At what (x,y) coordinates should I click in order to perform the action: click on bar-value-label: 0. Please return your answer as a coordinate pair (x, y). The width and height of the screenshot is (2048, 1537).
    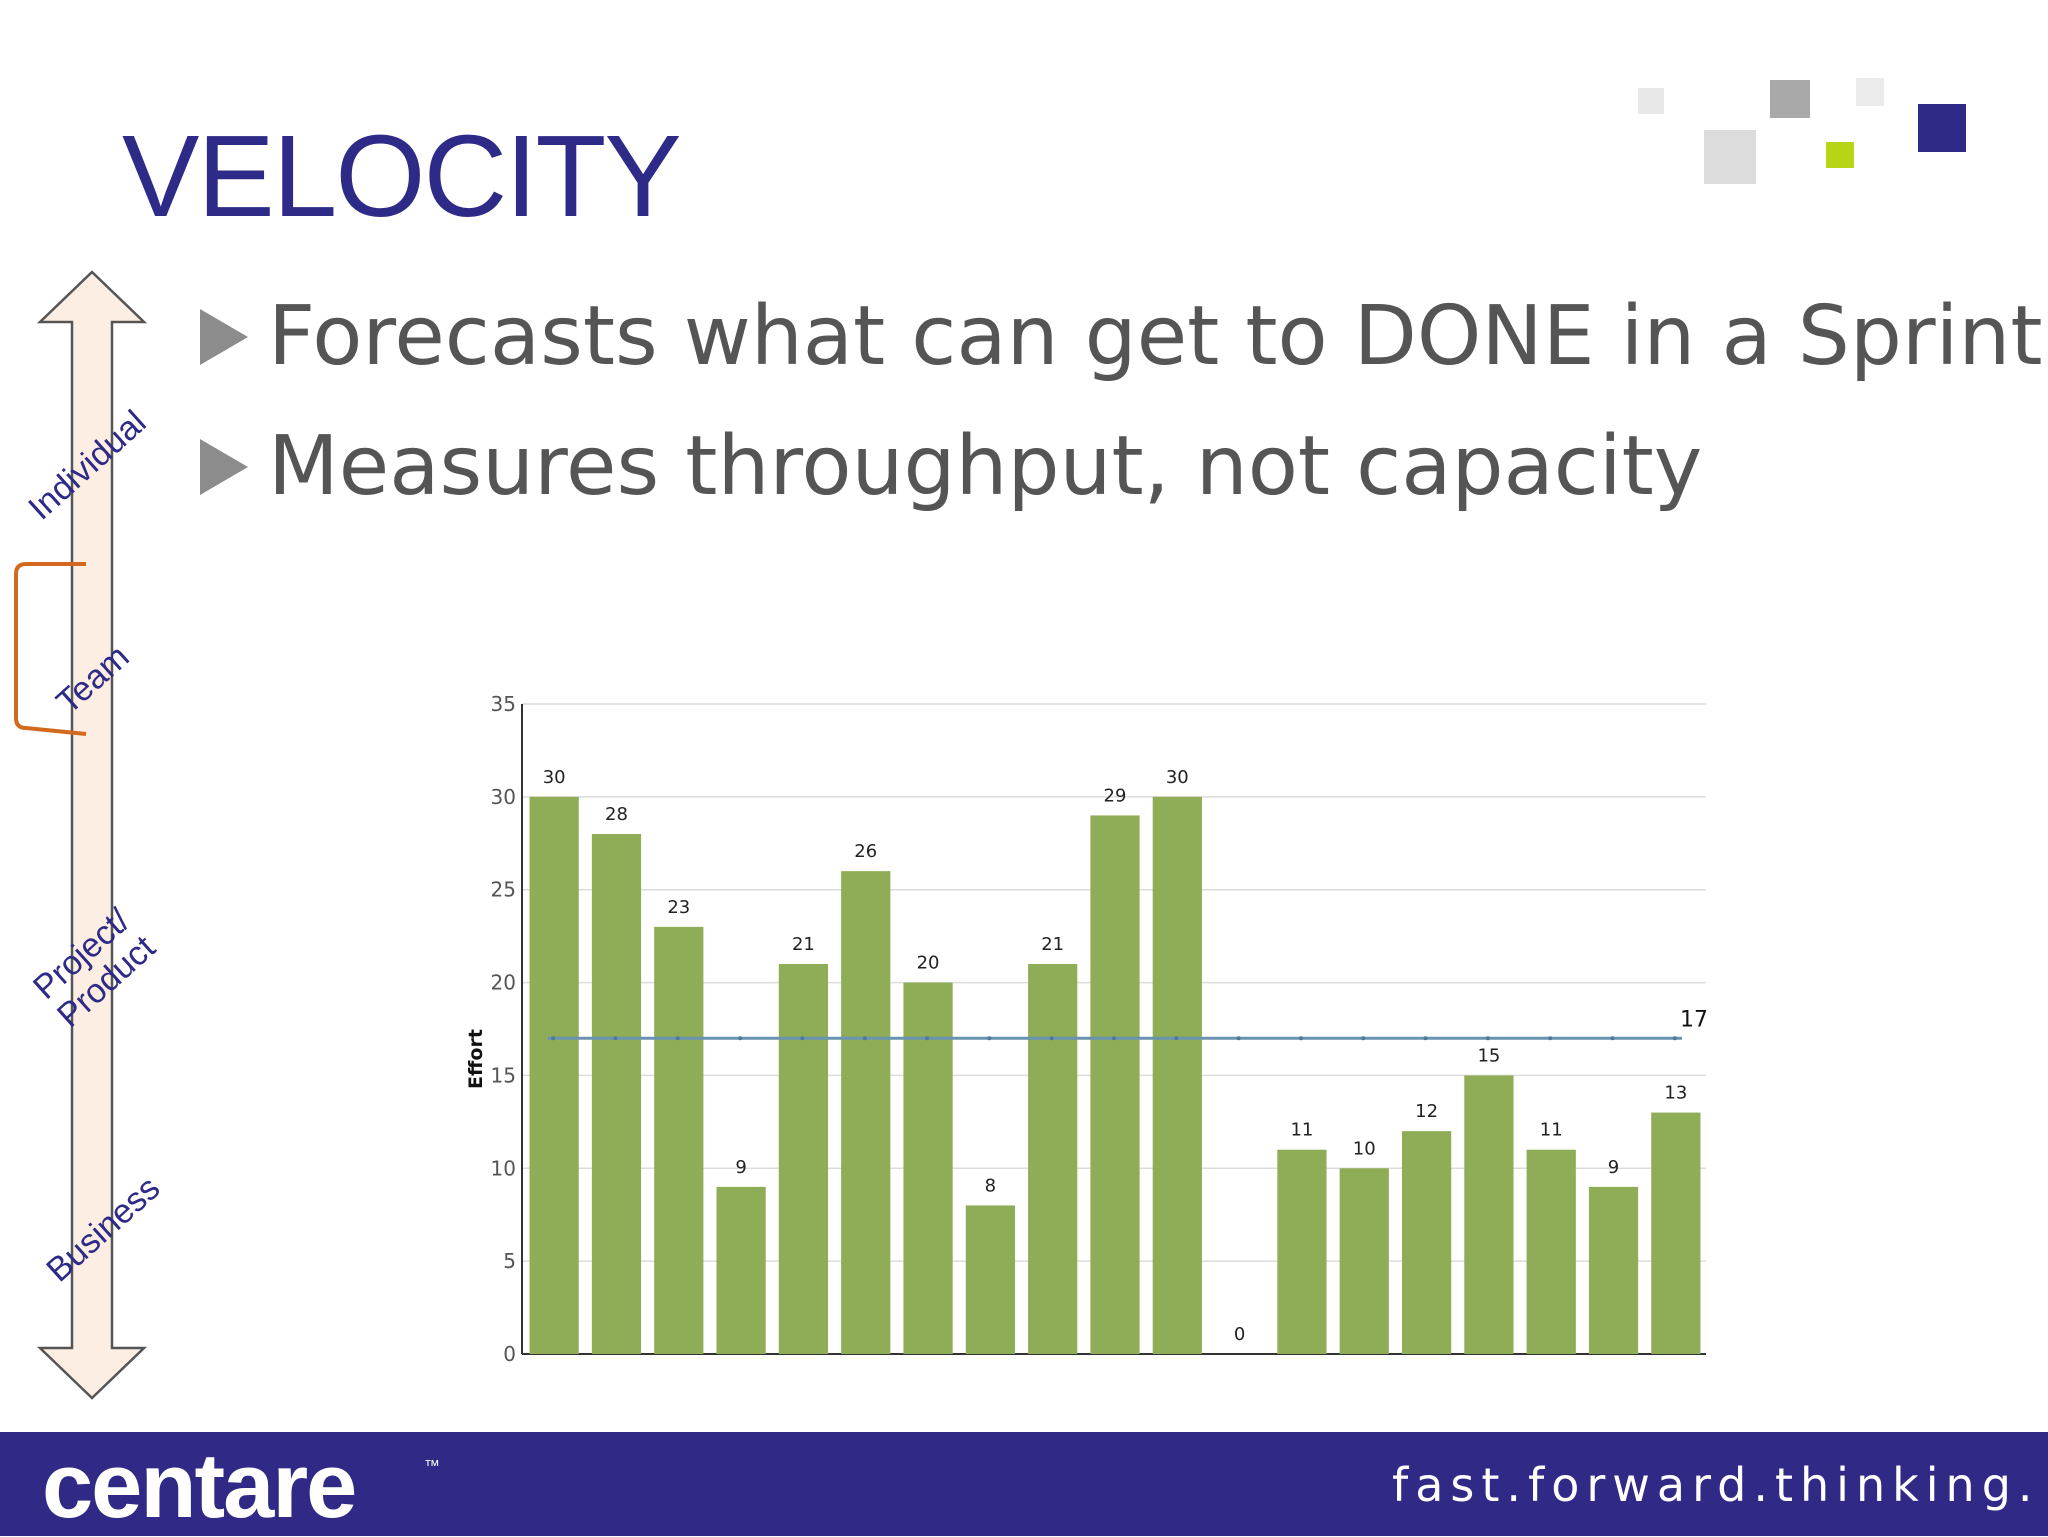
    Looking at the image, I should click on (1239, 1334).